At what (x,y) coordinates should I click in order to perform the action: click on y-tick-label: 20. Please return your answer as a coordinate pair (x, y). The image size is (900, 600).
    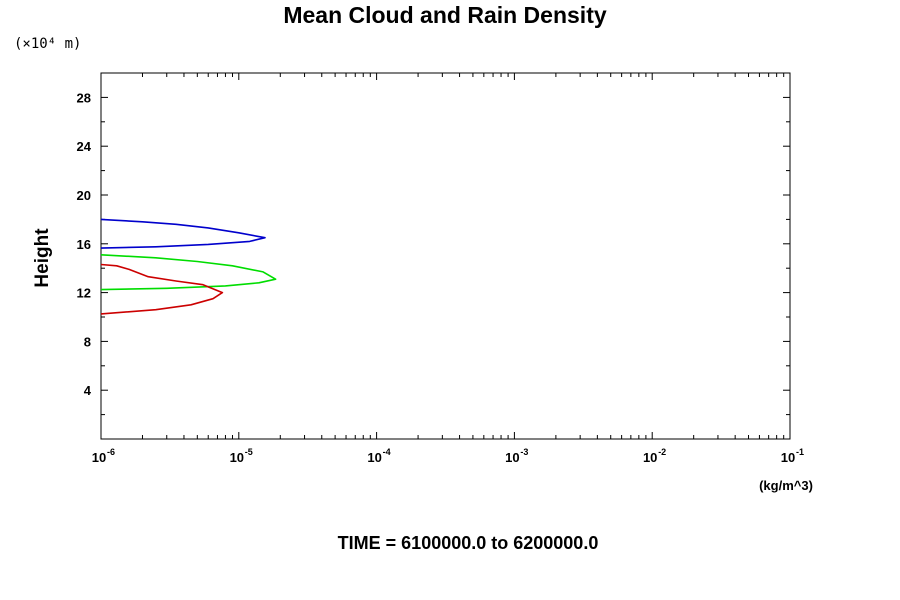
    Looking at the image, I should click on (84, 195).